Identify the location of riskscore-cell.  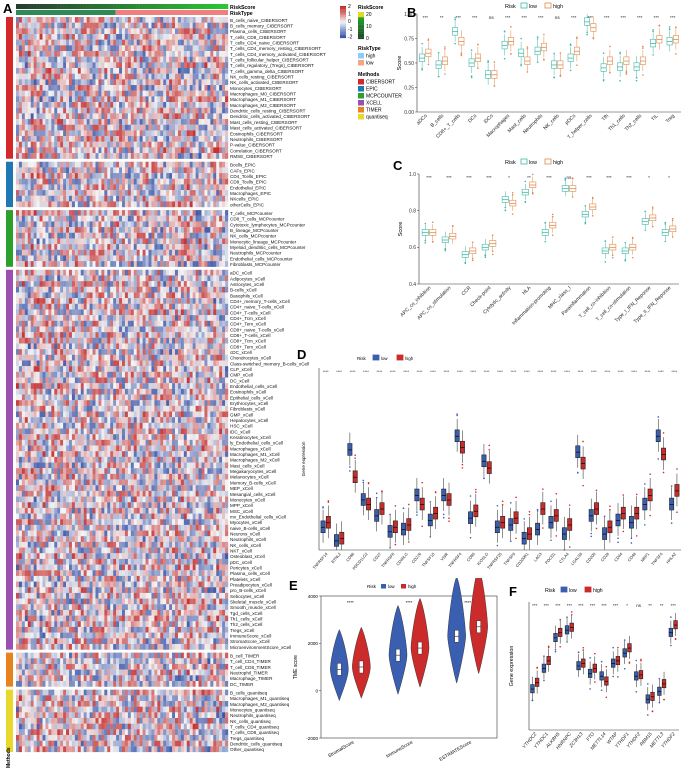
(203, 6).